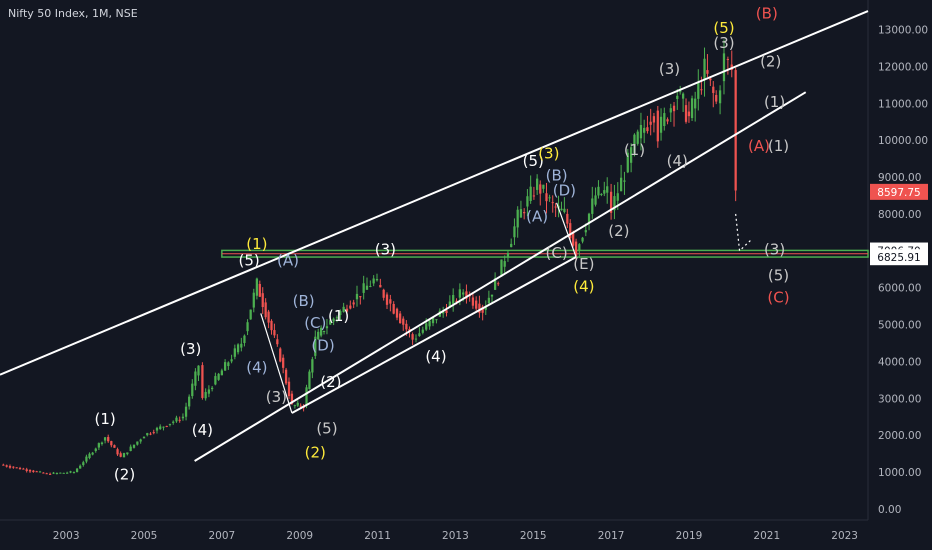 This screenshot has width=932, height=550. Describe the element at coordinates (903, 104) in the screenshot. I see `y-tick-label: 11000.00` at that location.